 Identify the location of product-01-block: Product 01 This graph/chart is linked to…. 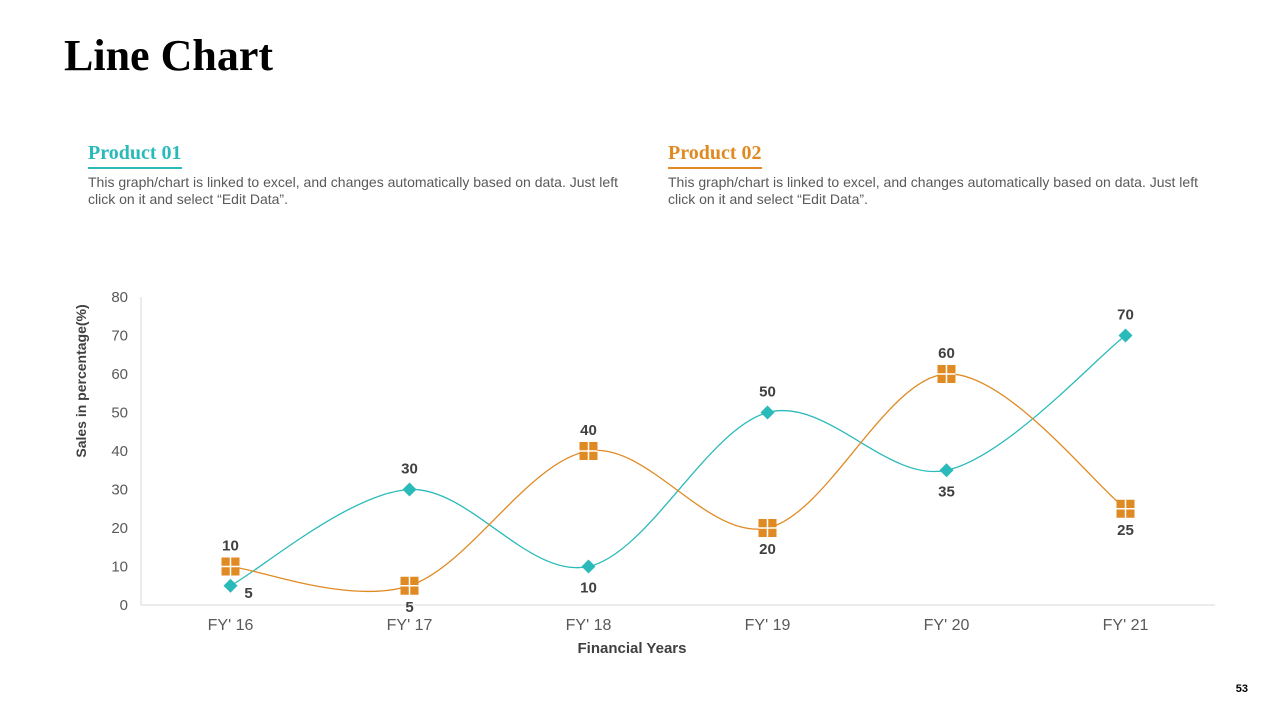
(358, 175).